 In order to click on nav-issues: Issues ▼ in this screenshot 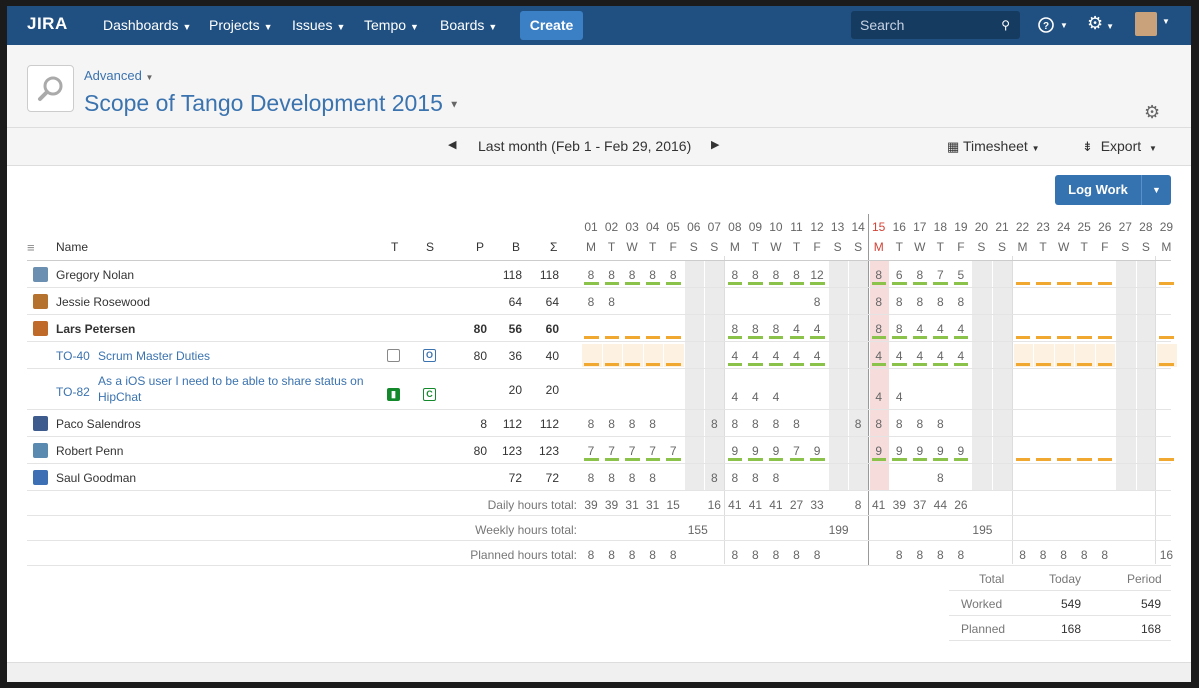, I will do `click(319, 25)`.